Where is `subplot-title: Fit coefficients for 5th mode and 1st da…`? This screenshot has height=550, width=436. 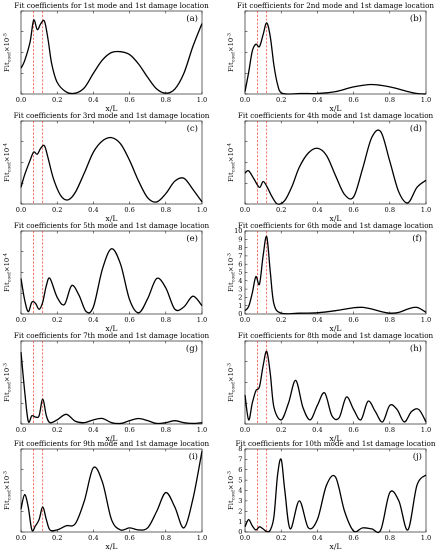 subplot-title: Fit coefficients for 5th mode and 1st da… is located at coordinates (112, 225).